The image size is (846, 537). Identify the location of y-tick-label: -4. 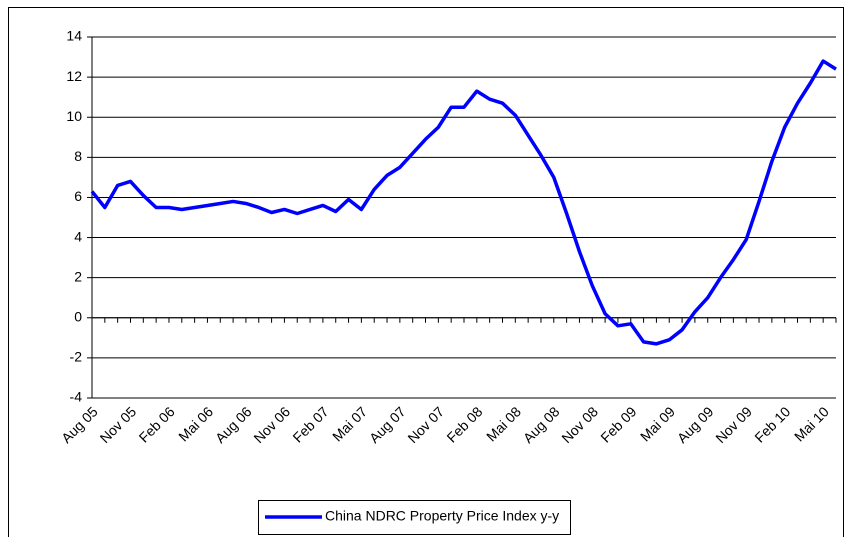
(76, 397).